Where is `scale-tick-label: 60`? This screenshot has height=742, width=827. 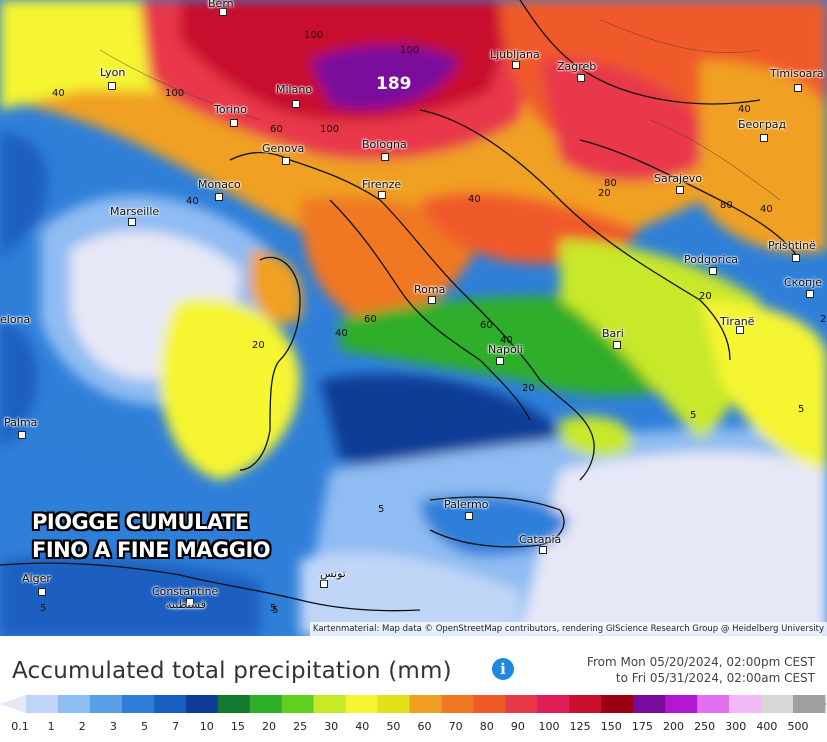 scale-tick-label: 60 is located at coordinates (424, 726).